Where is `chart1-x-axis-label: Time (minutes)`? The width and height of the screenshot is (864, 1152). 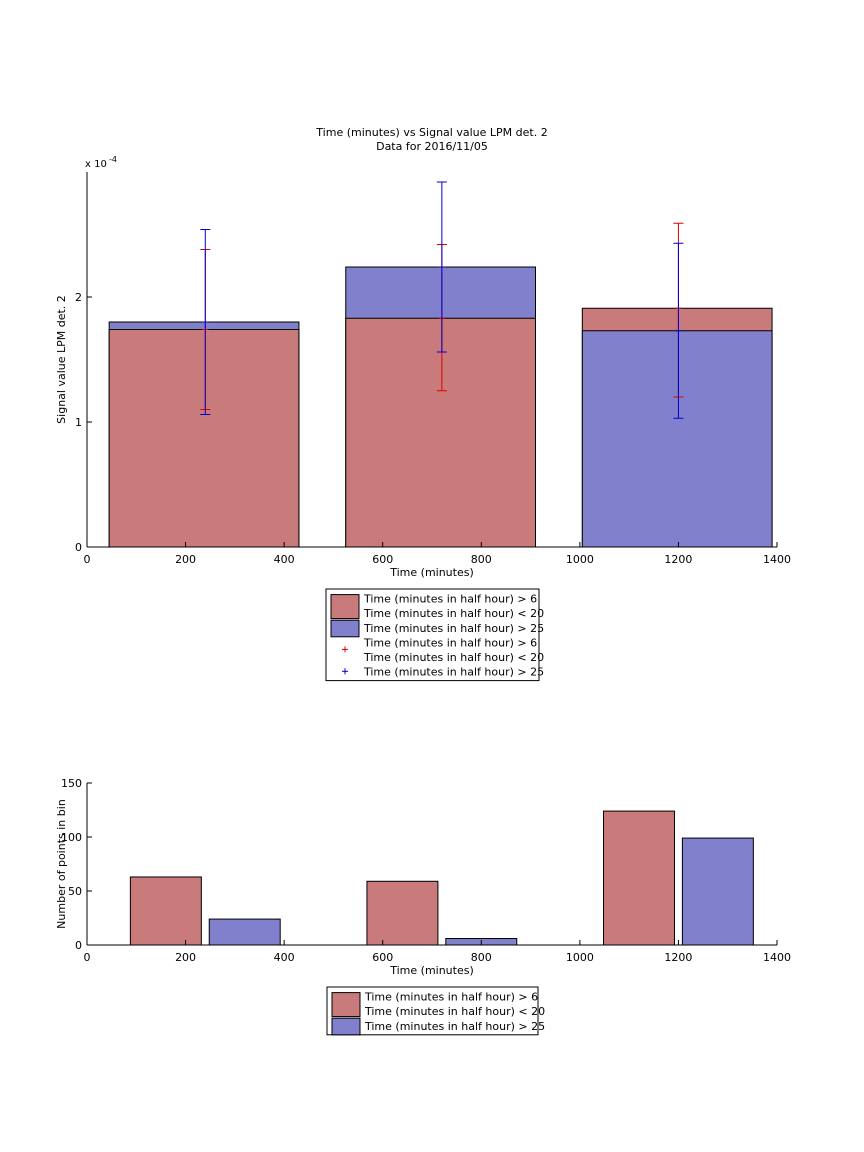
chart1-x-axis-label: Time (minutes) is located at coordinates (431, 572).